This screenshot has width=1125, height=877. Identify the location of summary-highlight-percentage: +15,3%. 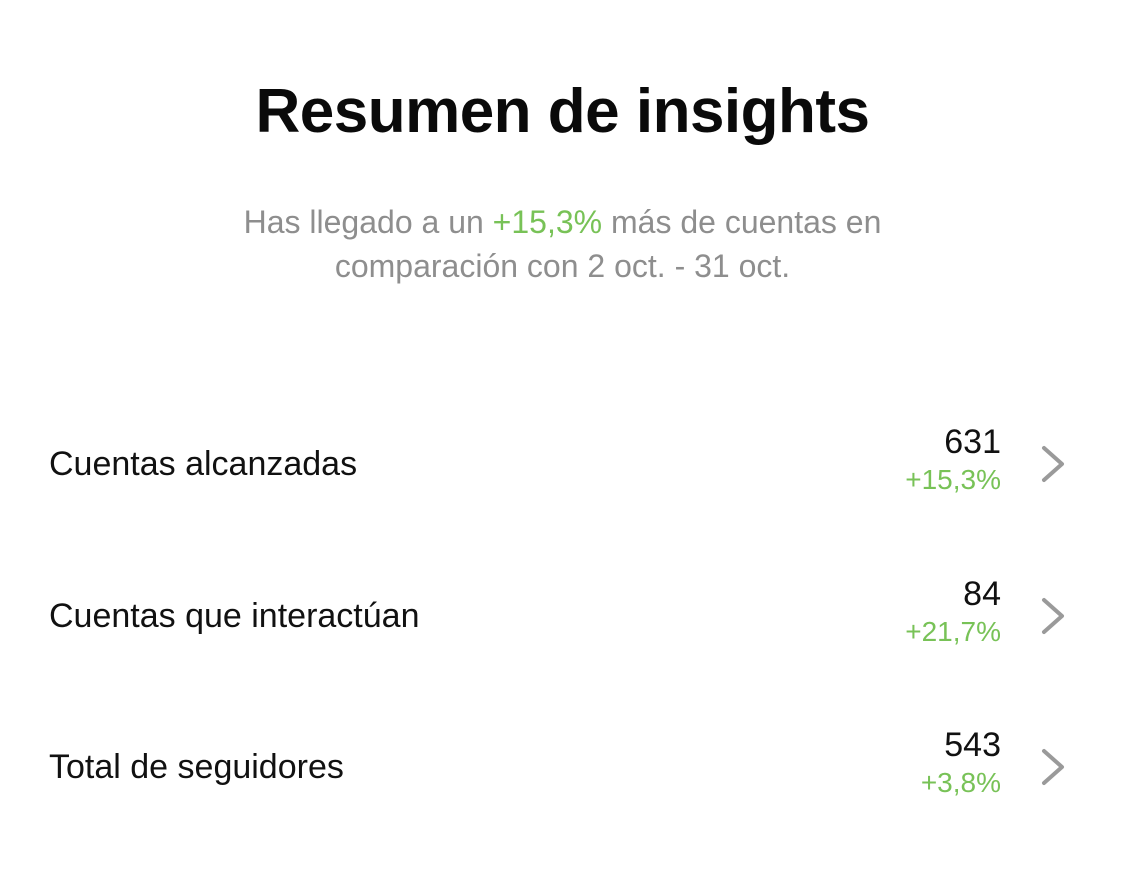
(547, 222).